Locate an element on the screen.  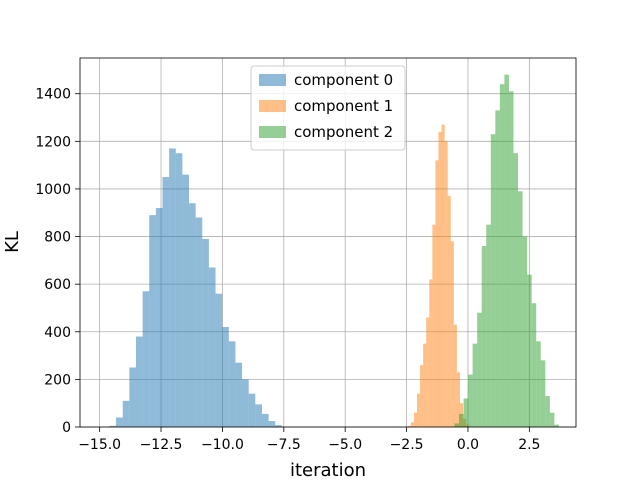
y-tick-label: 200 is located at coordinates (57, 380).